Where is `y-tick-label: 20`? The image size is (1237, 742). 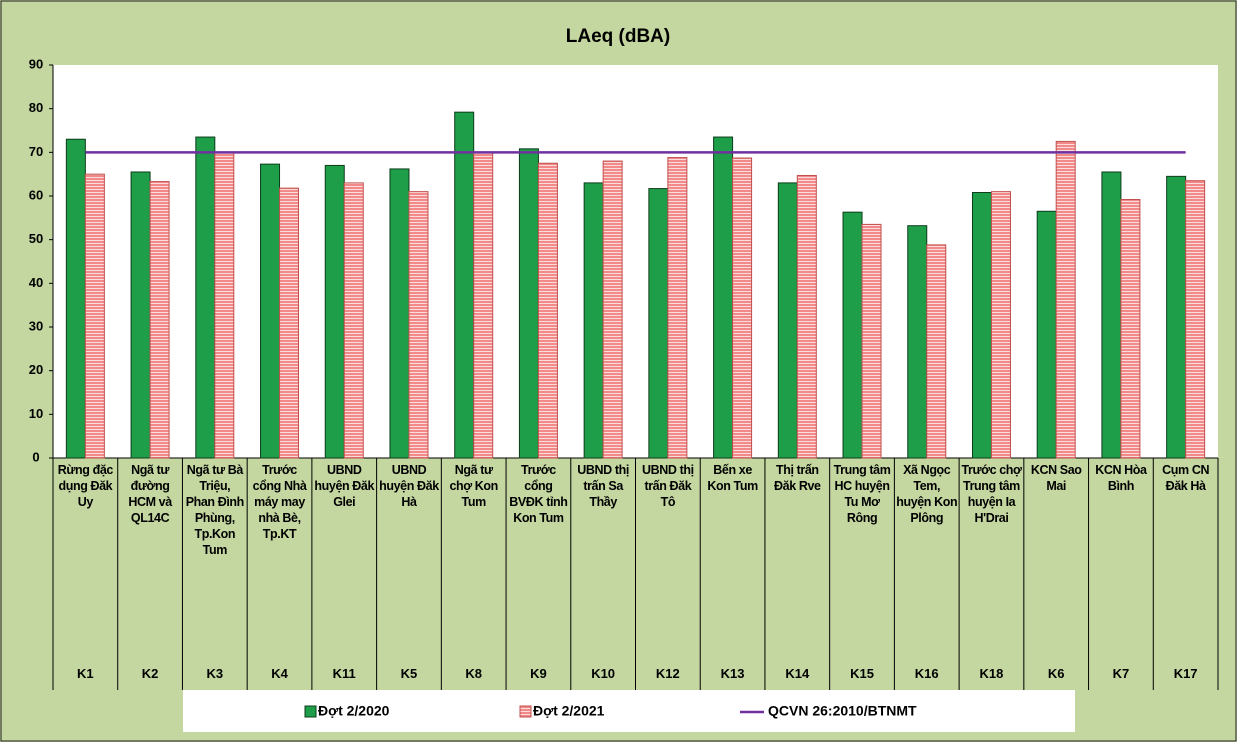
y-tick-label: 20 is located at coordinates (36, 369).